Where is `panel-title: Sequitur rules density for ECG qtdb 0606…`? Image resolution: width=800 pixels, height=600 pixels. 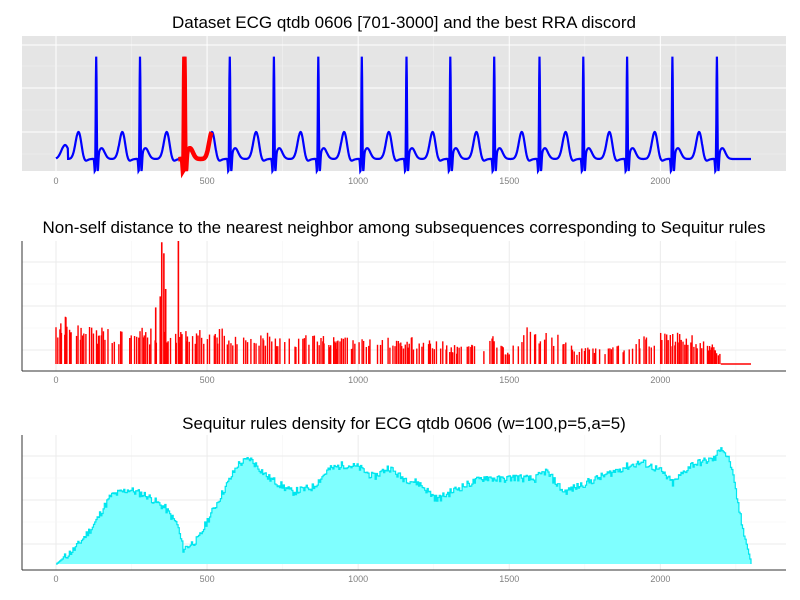
panel-title: Sequitur rules density for ECG qtdb 0606… is located at coordinates (404, 423).